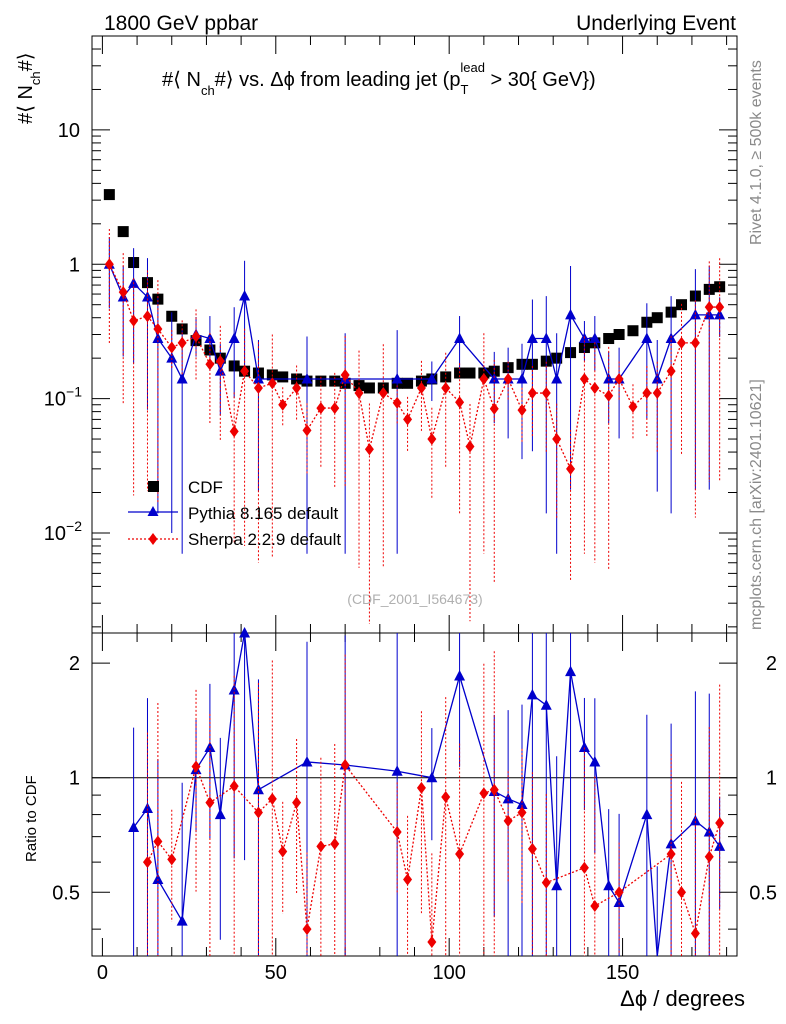 The image size is (786, 1024). I want to click on title-part-pre: #⟨ N, so click(181, 80).